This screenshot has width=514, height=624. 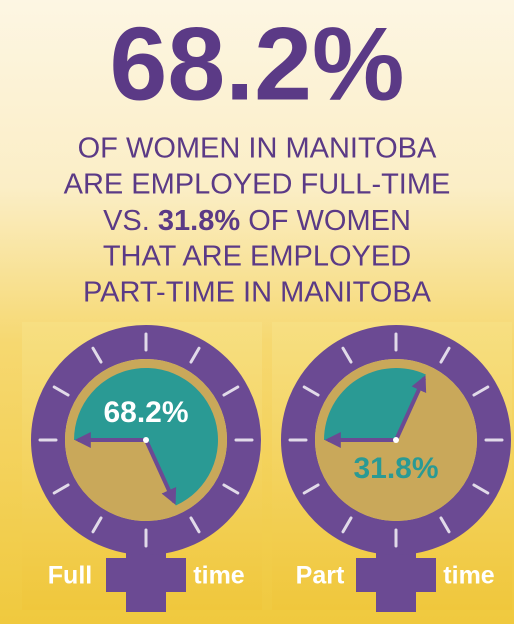 I want to click on text: OF WOMEN, so click(x=329, y=221).